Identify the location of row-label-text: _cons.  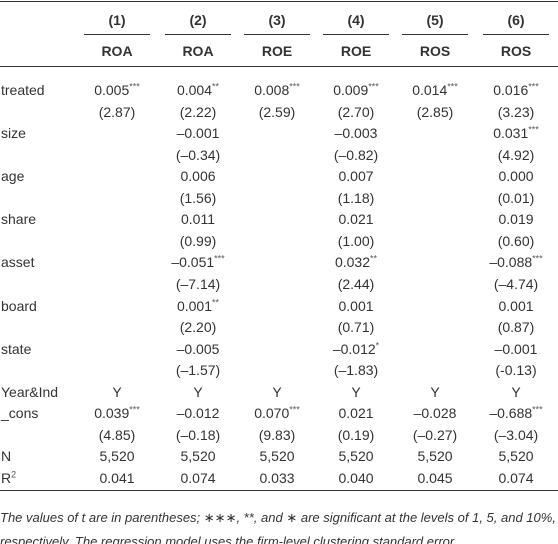
(20, 413).